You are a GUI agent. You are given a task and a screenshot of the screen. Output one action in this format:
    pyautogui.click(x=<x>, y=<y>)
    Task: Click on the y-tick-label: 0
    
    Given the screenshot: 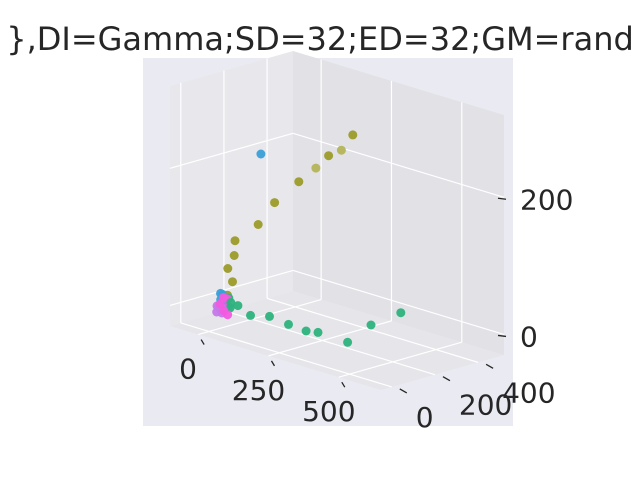 What is the action you would take?
    pyautogui.click(x=425, y=417)
    